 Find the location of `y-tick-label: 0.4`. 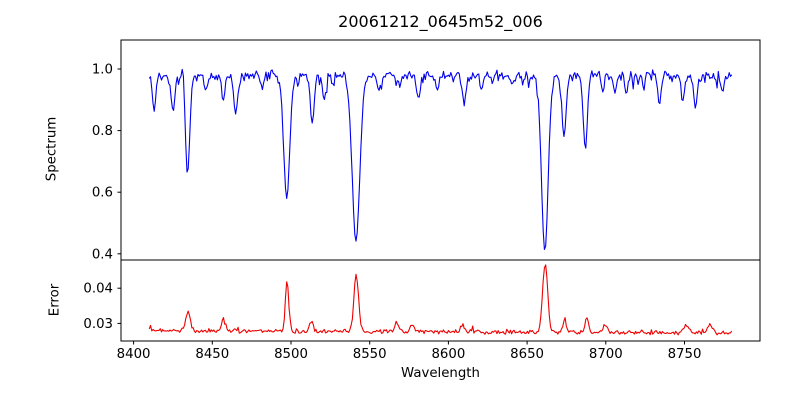

y-tick-label: 0.4 is located at coordinates (102, 254).